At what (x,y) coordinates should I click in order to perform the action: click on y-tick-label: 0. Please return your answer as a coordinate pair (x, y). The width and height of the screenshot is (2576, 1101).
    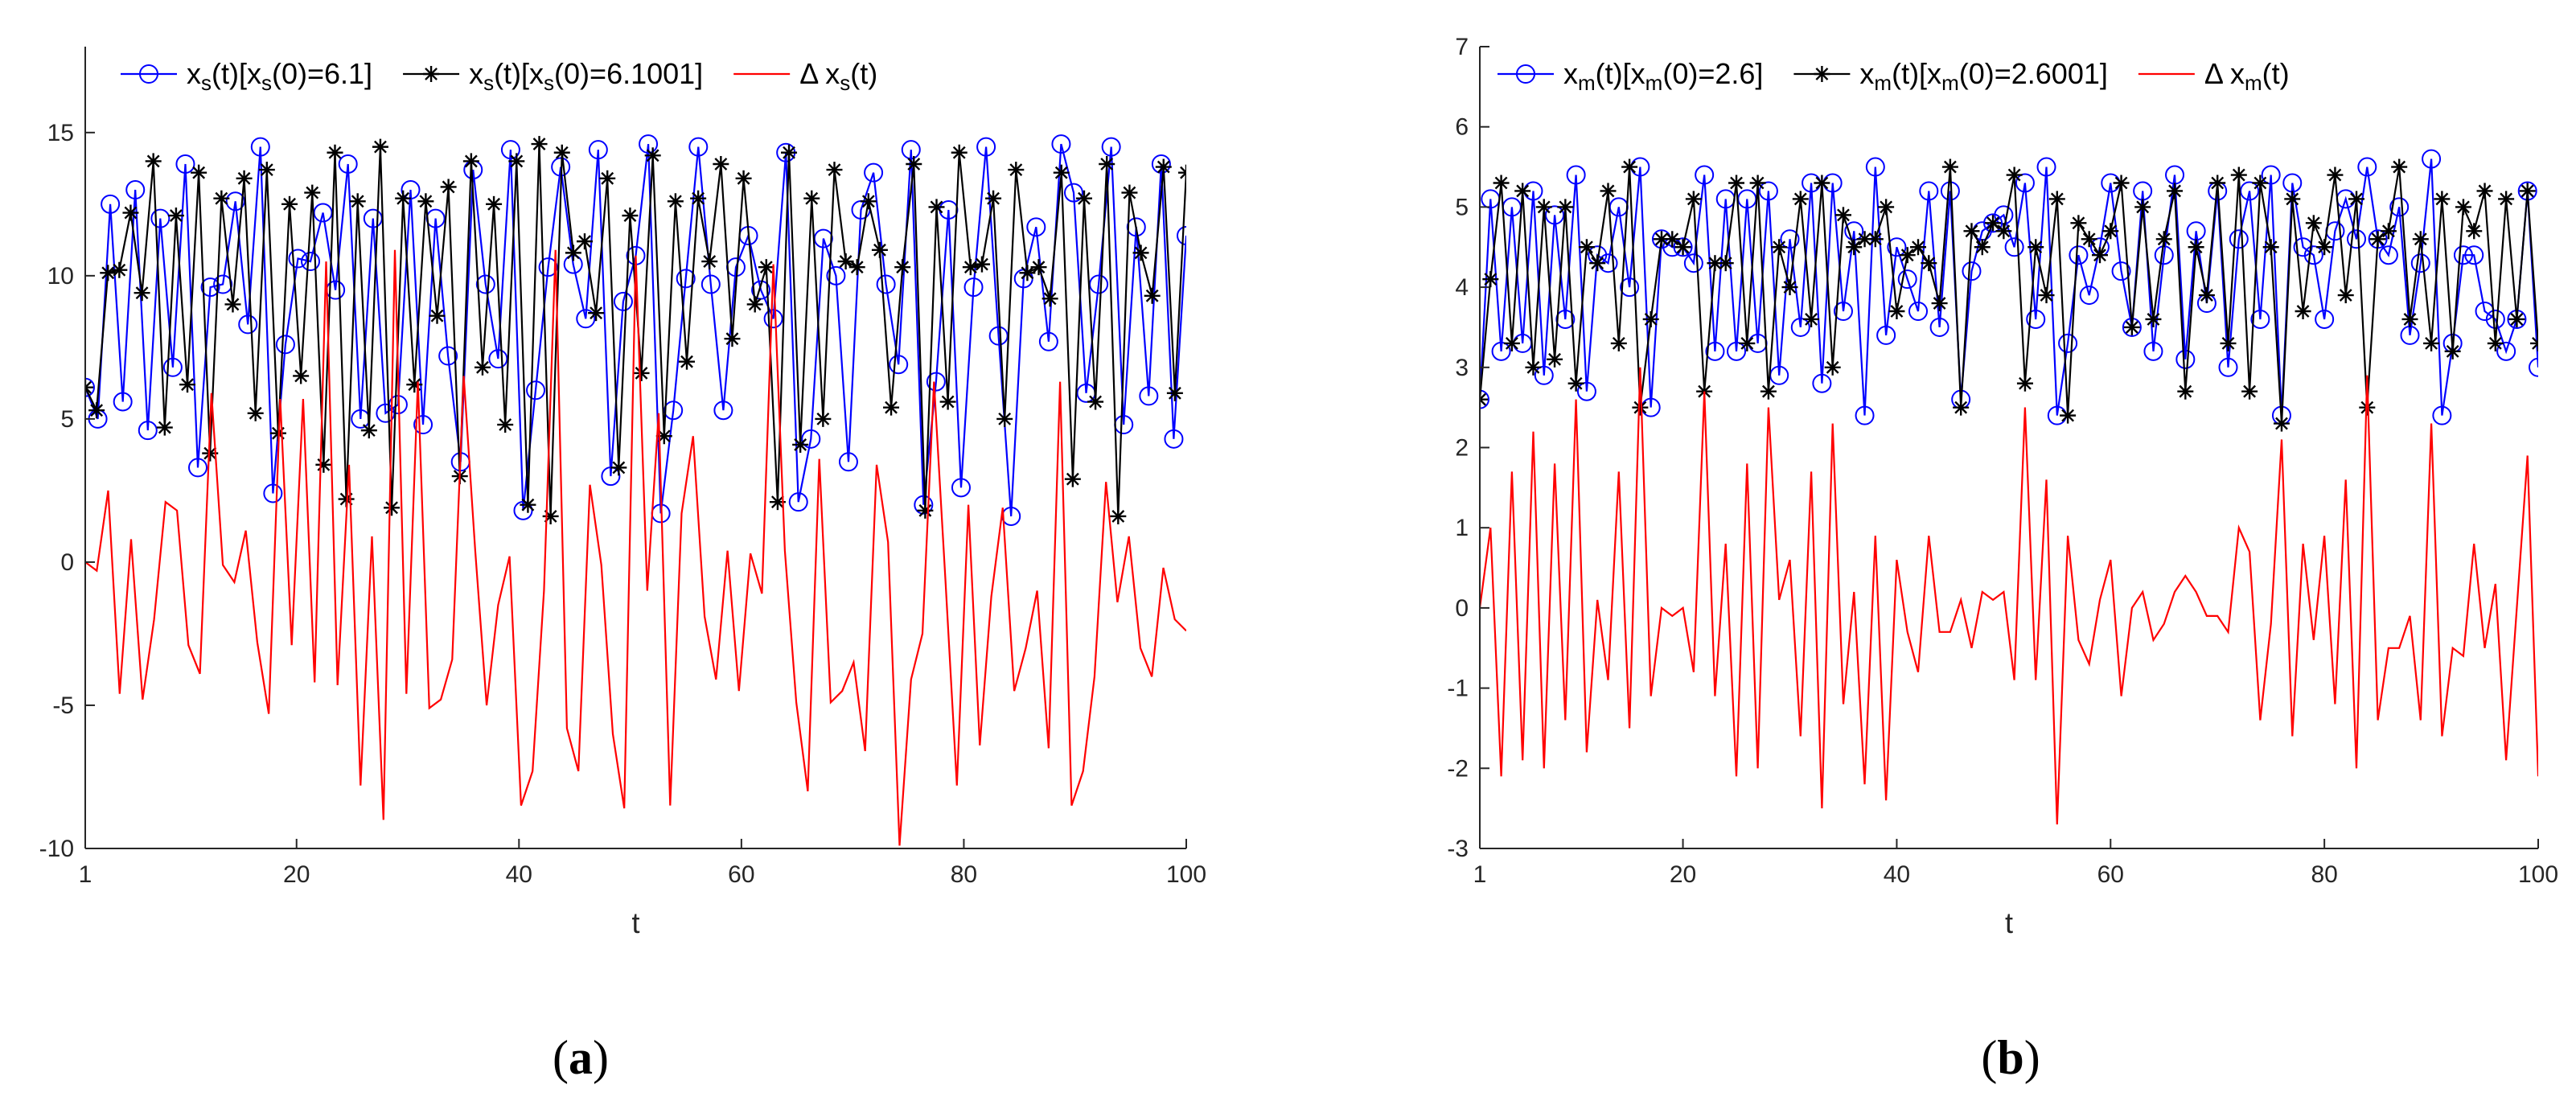
    Looking at the image, I should click on (1462, 609).